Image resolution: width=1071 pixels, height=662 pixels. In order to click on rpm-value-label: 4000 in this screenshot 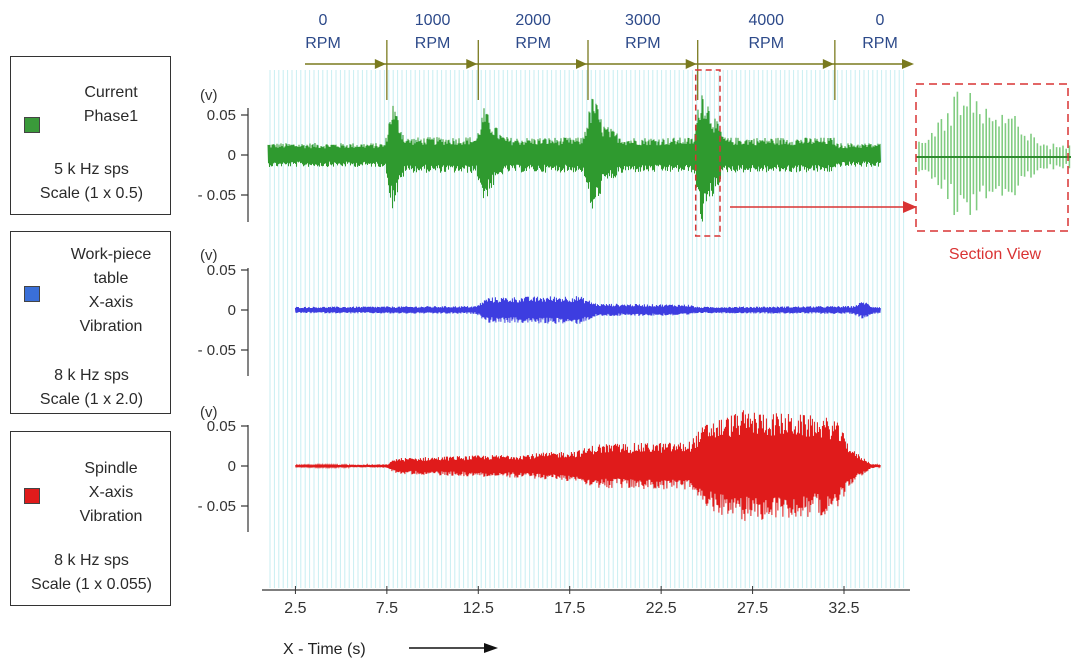, I will do `click(766, 20)`.